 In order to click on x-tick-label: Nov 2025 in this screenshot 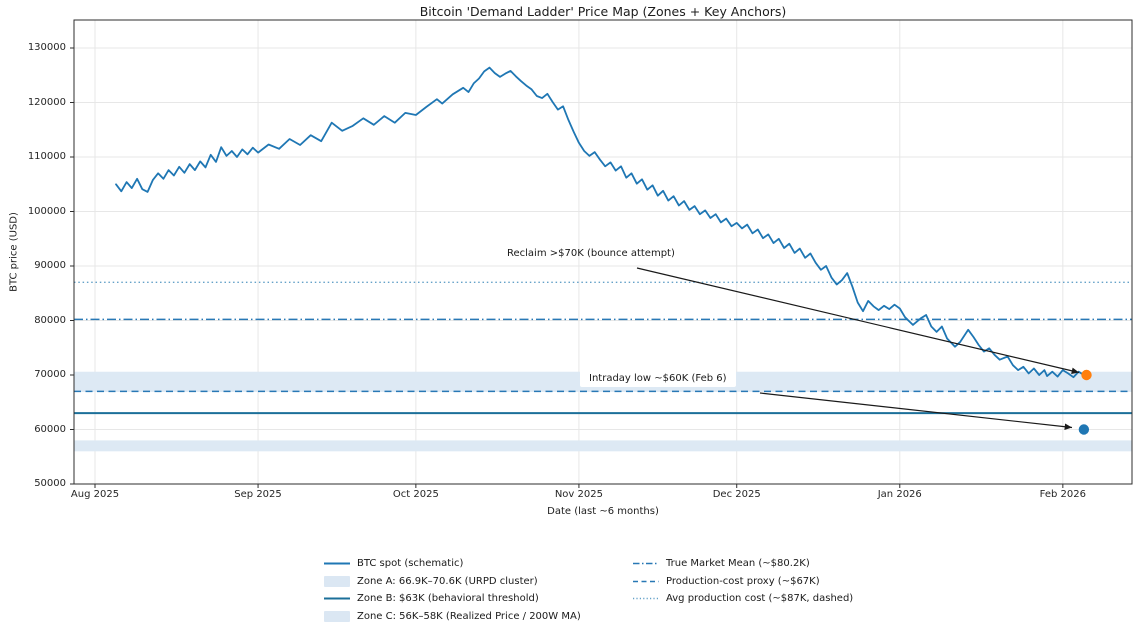, I will do `click(578, 494)`.